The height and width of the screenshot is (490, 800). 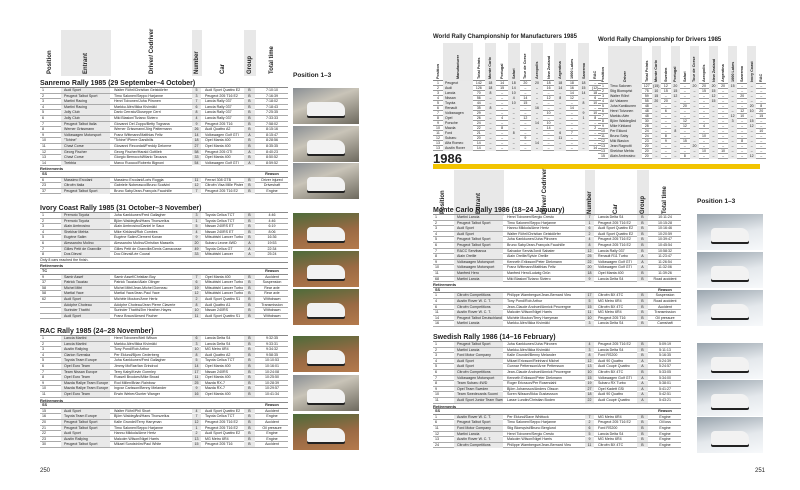 I want to click on cell-number: 25, so click(x=196, y=383).